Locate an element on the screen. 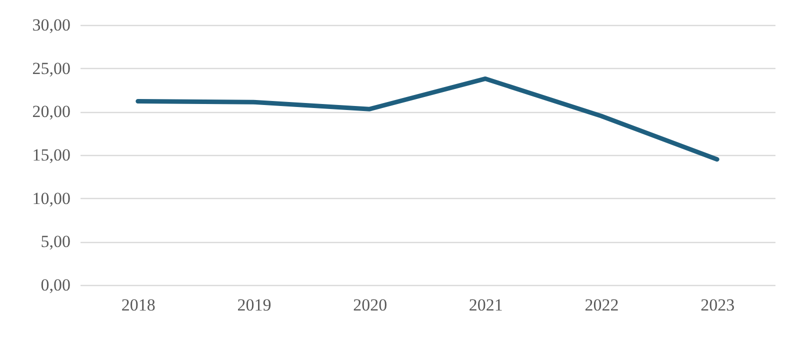 The height and width of the screenshot is (337, 800). y-tick-label: 5,00 is located at coordinates (55, 242).